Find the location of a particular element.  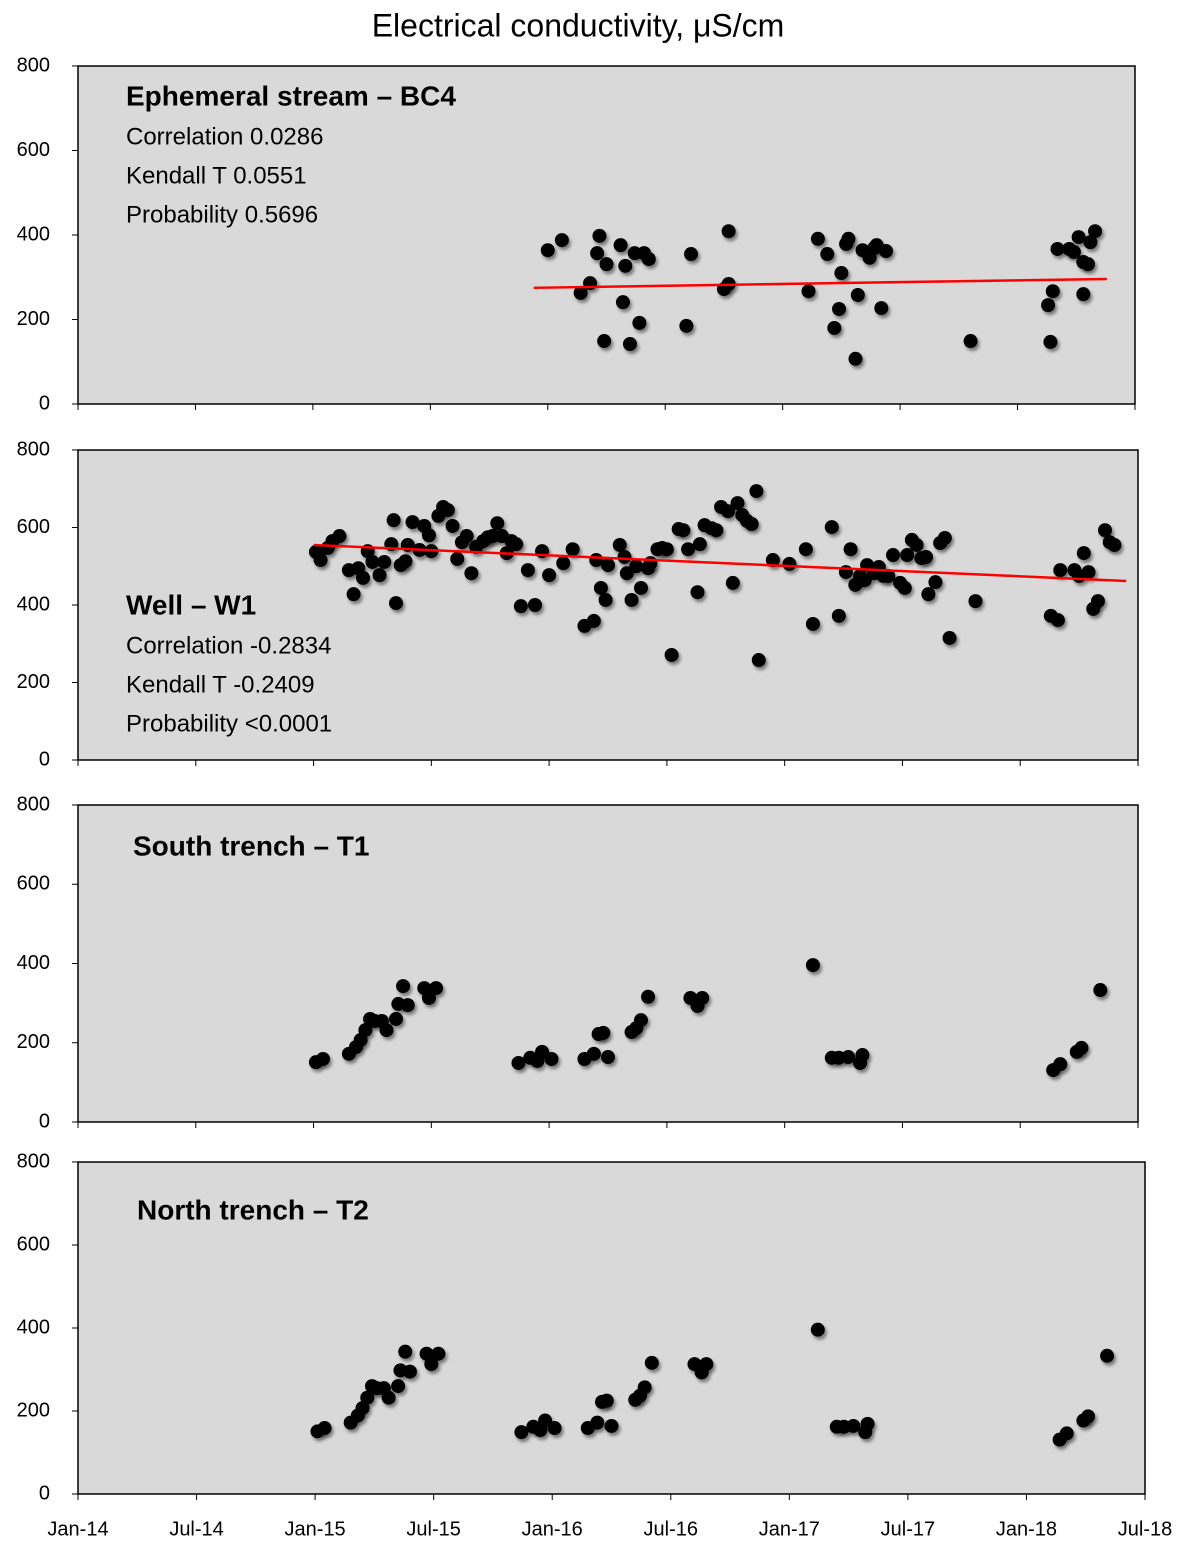

annotation: Correlation 0.0286 is located at coordinates (224, 136).